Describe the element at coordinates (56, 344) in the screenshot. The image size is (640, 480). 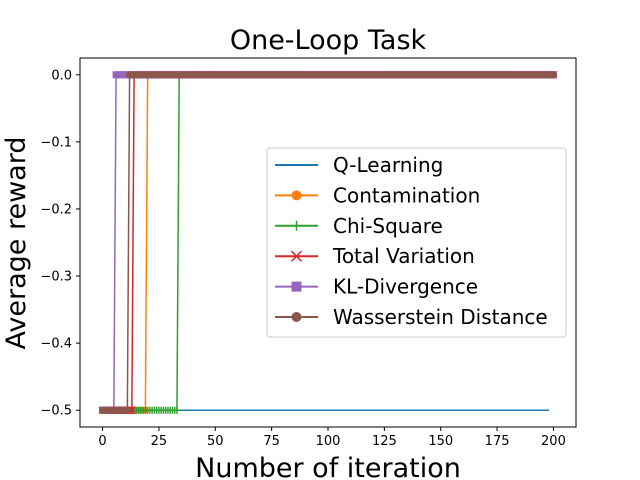
I see `y-tick-label: −0.4` at that location.